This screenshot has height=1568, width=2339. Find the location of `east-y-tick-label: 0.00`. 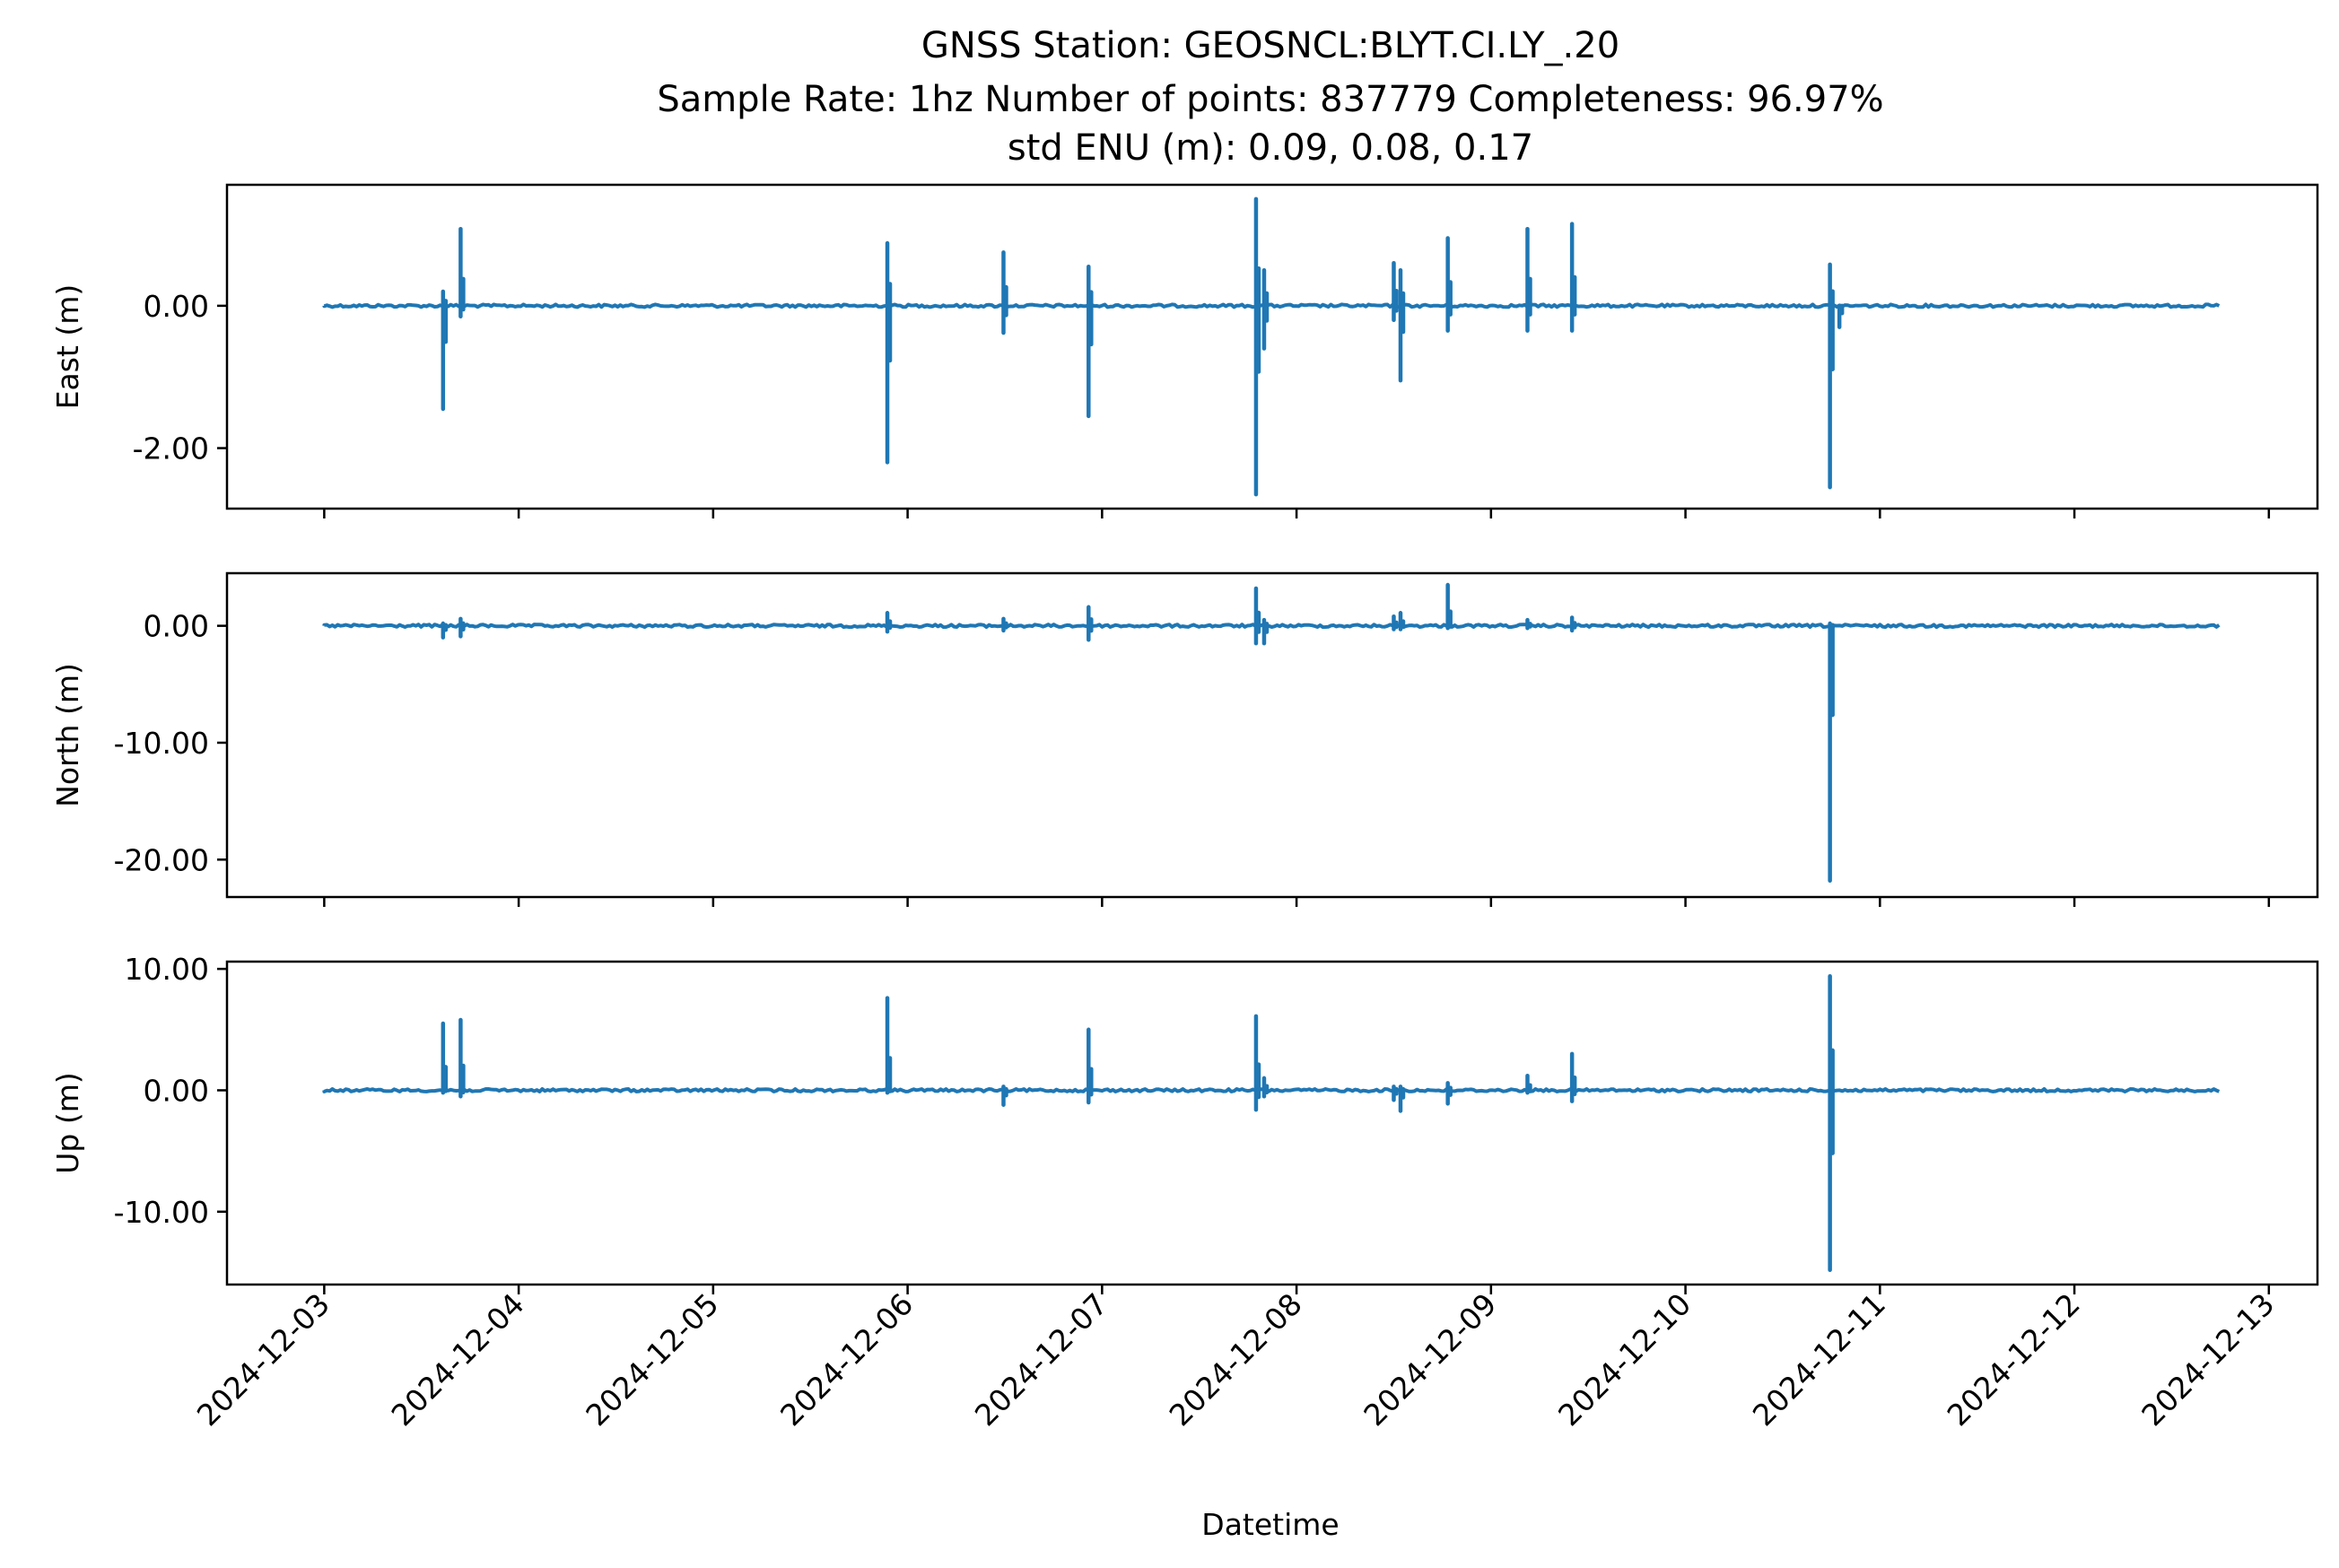

east-y-tick-label: 0.00 is located at coordinates (177, 306).